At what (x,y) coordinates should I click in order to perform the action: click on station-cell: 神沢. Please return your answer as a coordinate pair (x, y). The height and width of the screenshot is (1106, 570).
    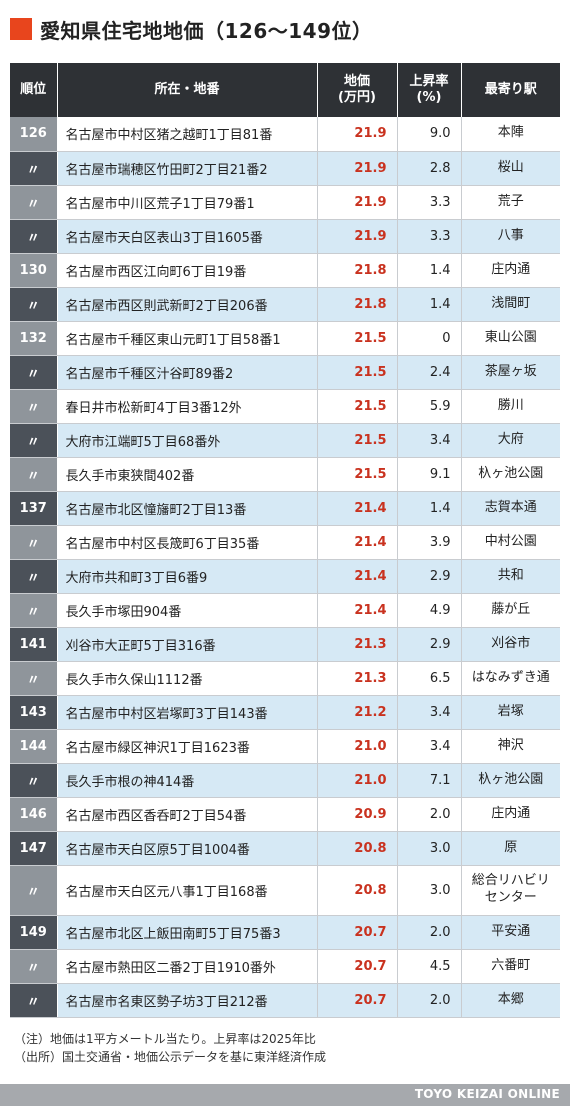
    Looking at the image, I should click on (510, 746).